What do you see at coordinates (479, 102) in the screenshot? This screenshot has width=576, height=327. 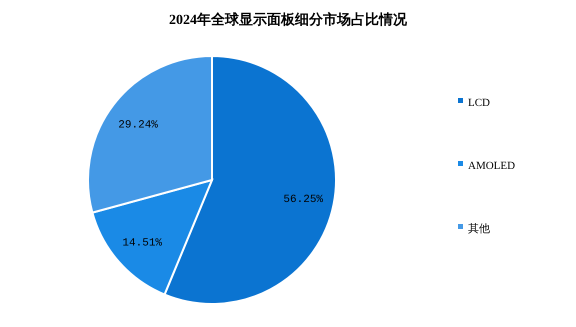 I see `legend-label: LCD` at bounding box center [479, 102].